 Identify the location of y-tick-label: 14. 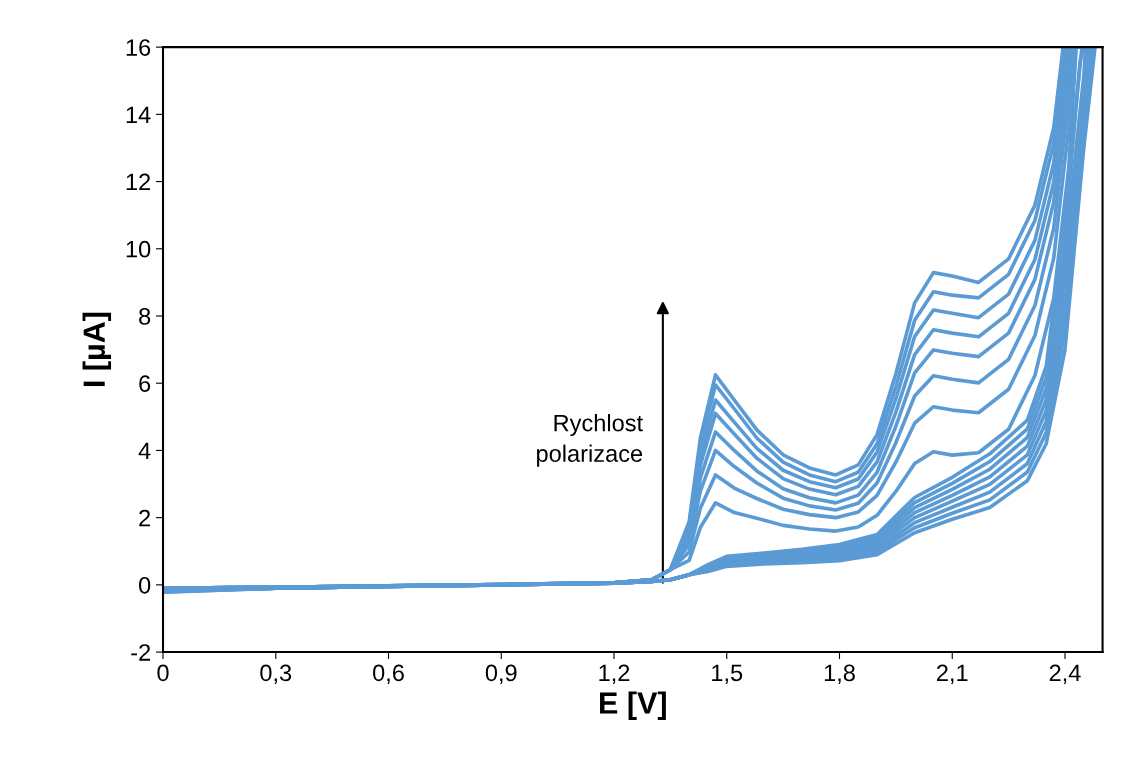
(138, 114).